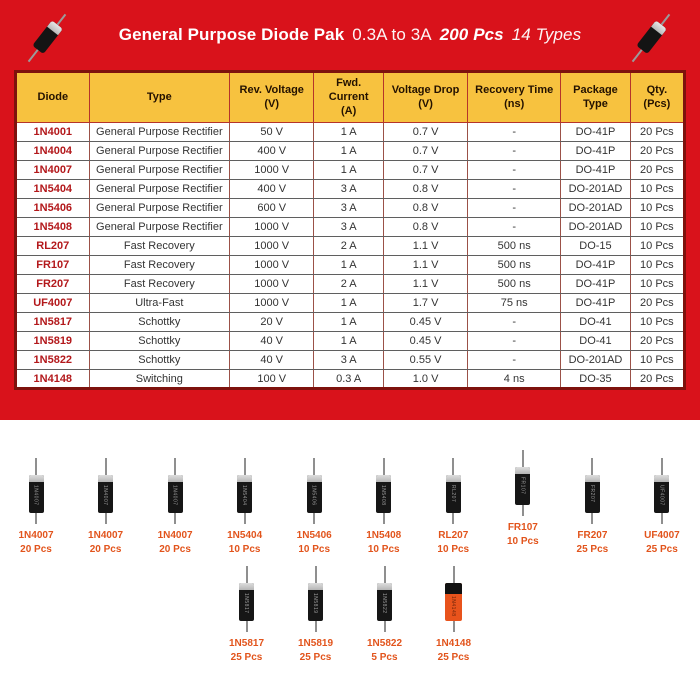  I want to click on spec-cell: DO-201AD, so click(595, 360).